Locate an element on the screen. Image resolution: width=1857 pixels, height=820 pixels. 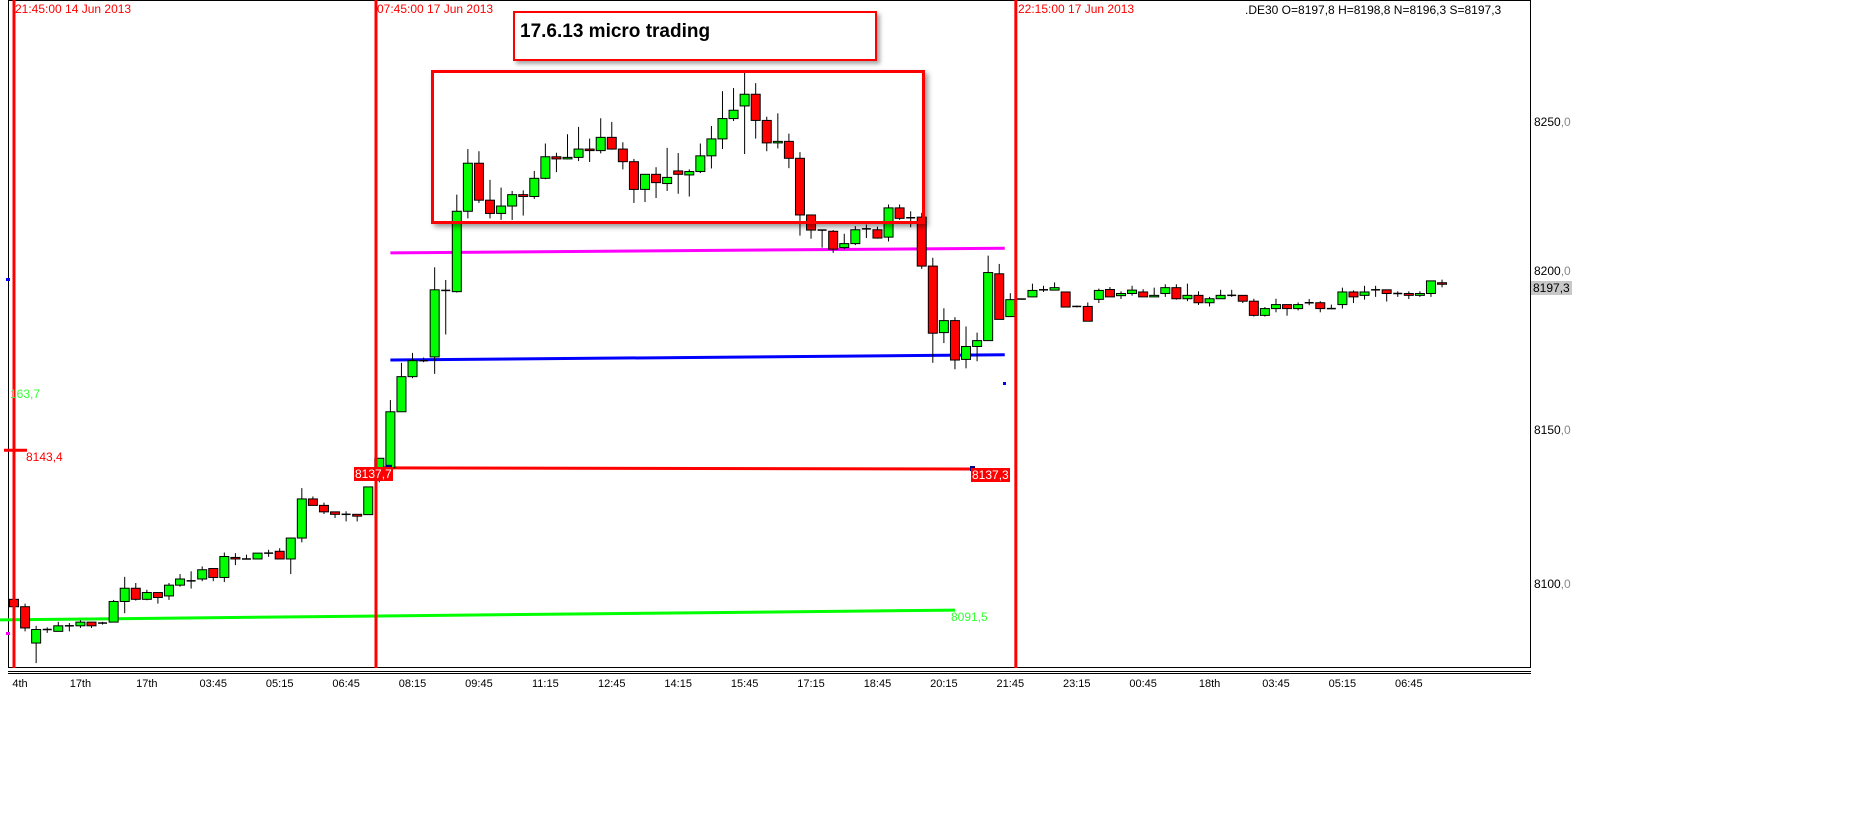
x-tick-label: 08:15 is located at coordinates (412, 684).